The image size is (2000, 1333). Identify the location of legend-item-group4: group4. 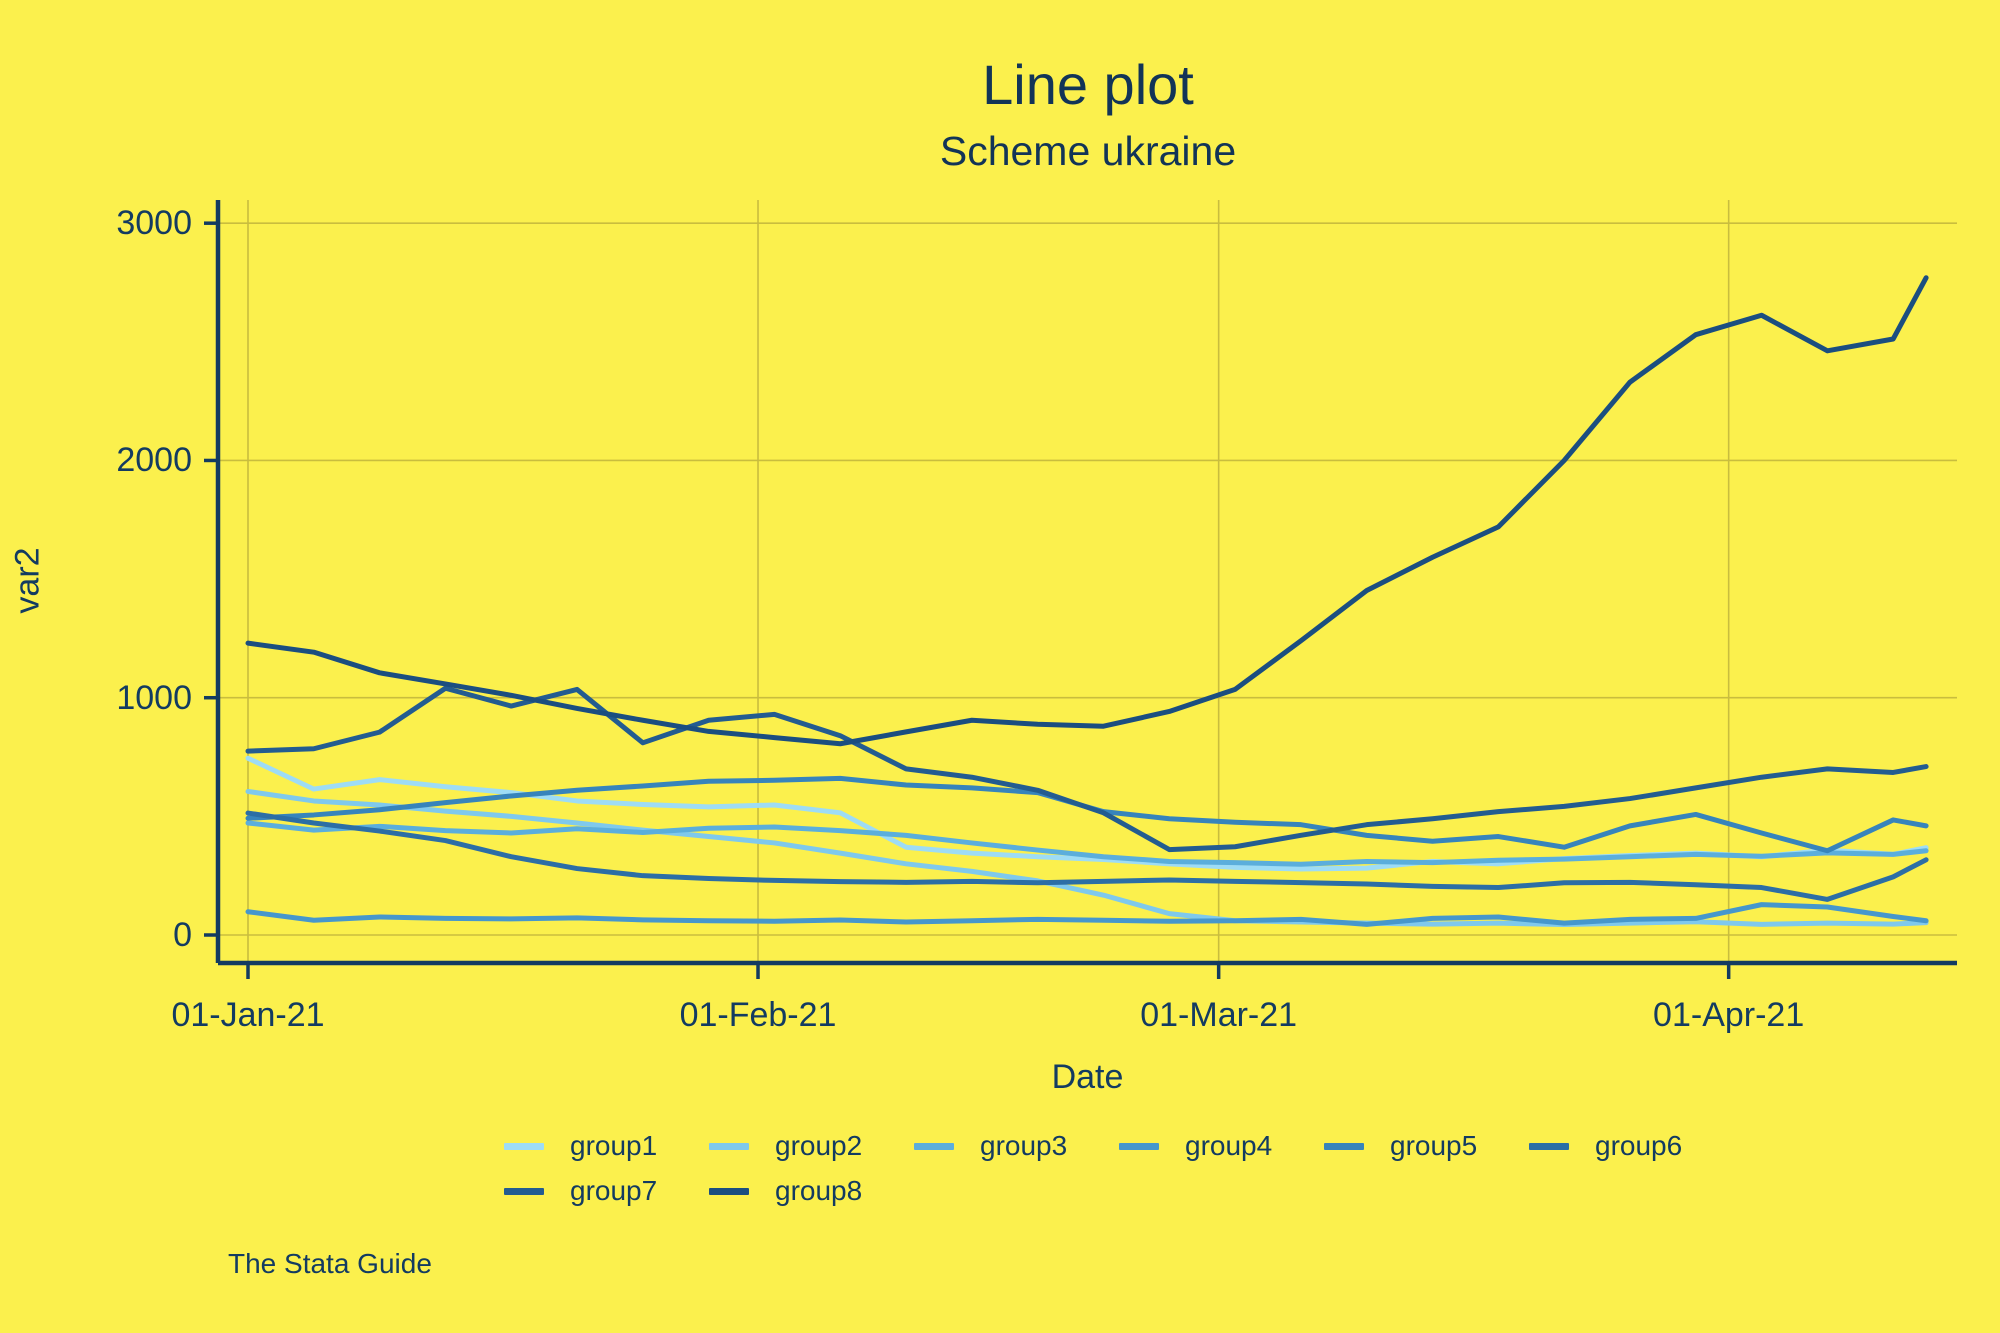
(1196, 1145).